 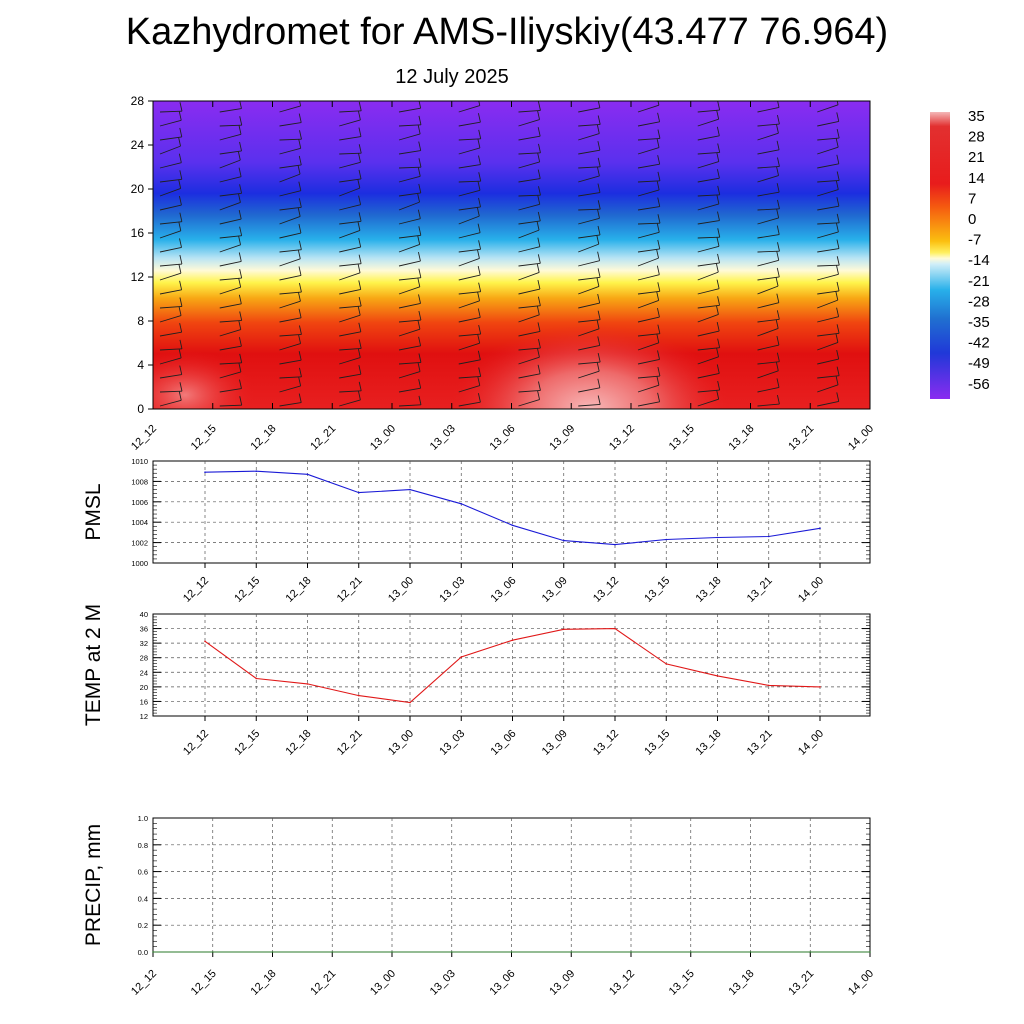 What do you see at coordinates (972, 219) in the screenshot?
I see `colorbar-label: 0` at bounding box center [972, 219].